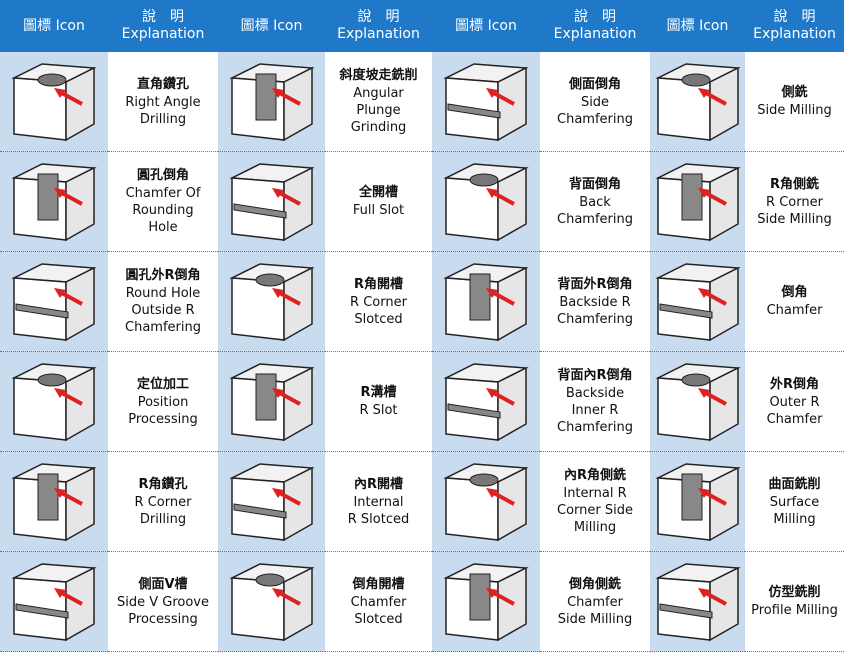  I want to click on explanation-cell: 定位加工 Position Processing, so click(163, 402).